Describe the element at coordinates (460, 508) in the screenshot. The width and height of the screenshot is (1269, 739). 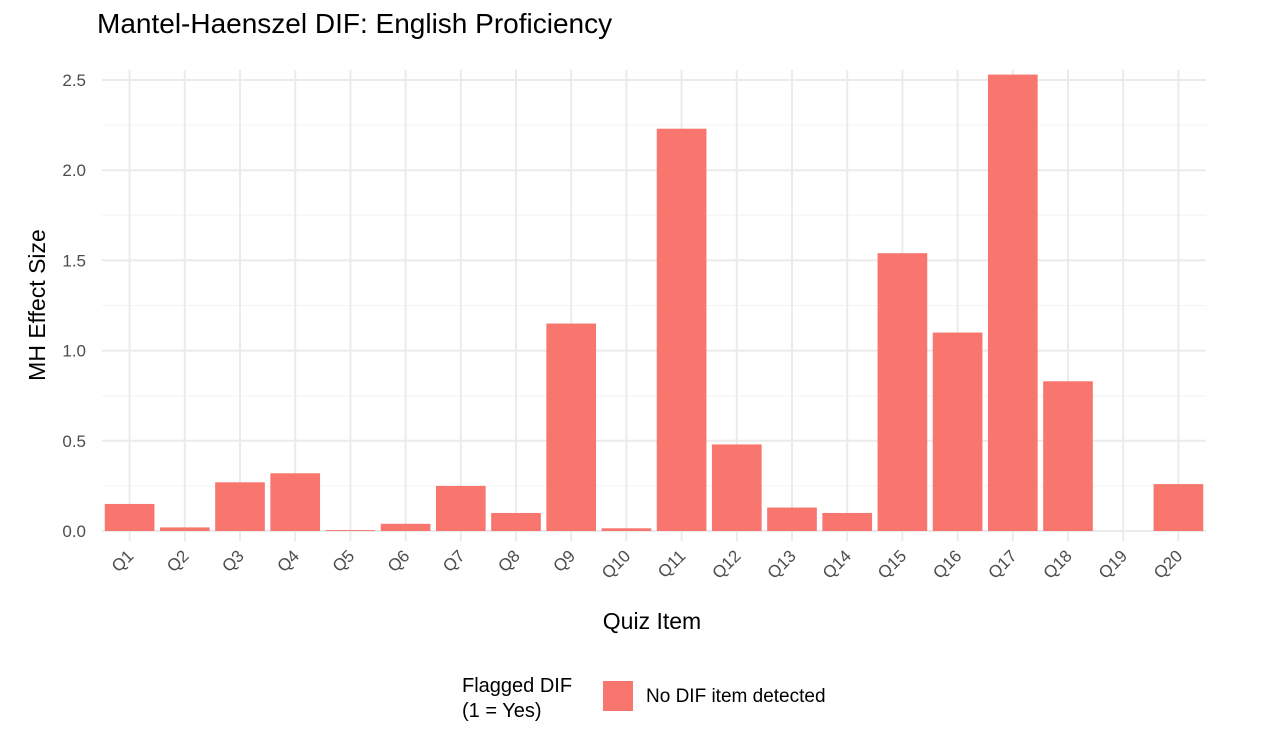
I see `bar-q7` at that location.